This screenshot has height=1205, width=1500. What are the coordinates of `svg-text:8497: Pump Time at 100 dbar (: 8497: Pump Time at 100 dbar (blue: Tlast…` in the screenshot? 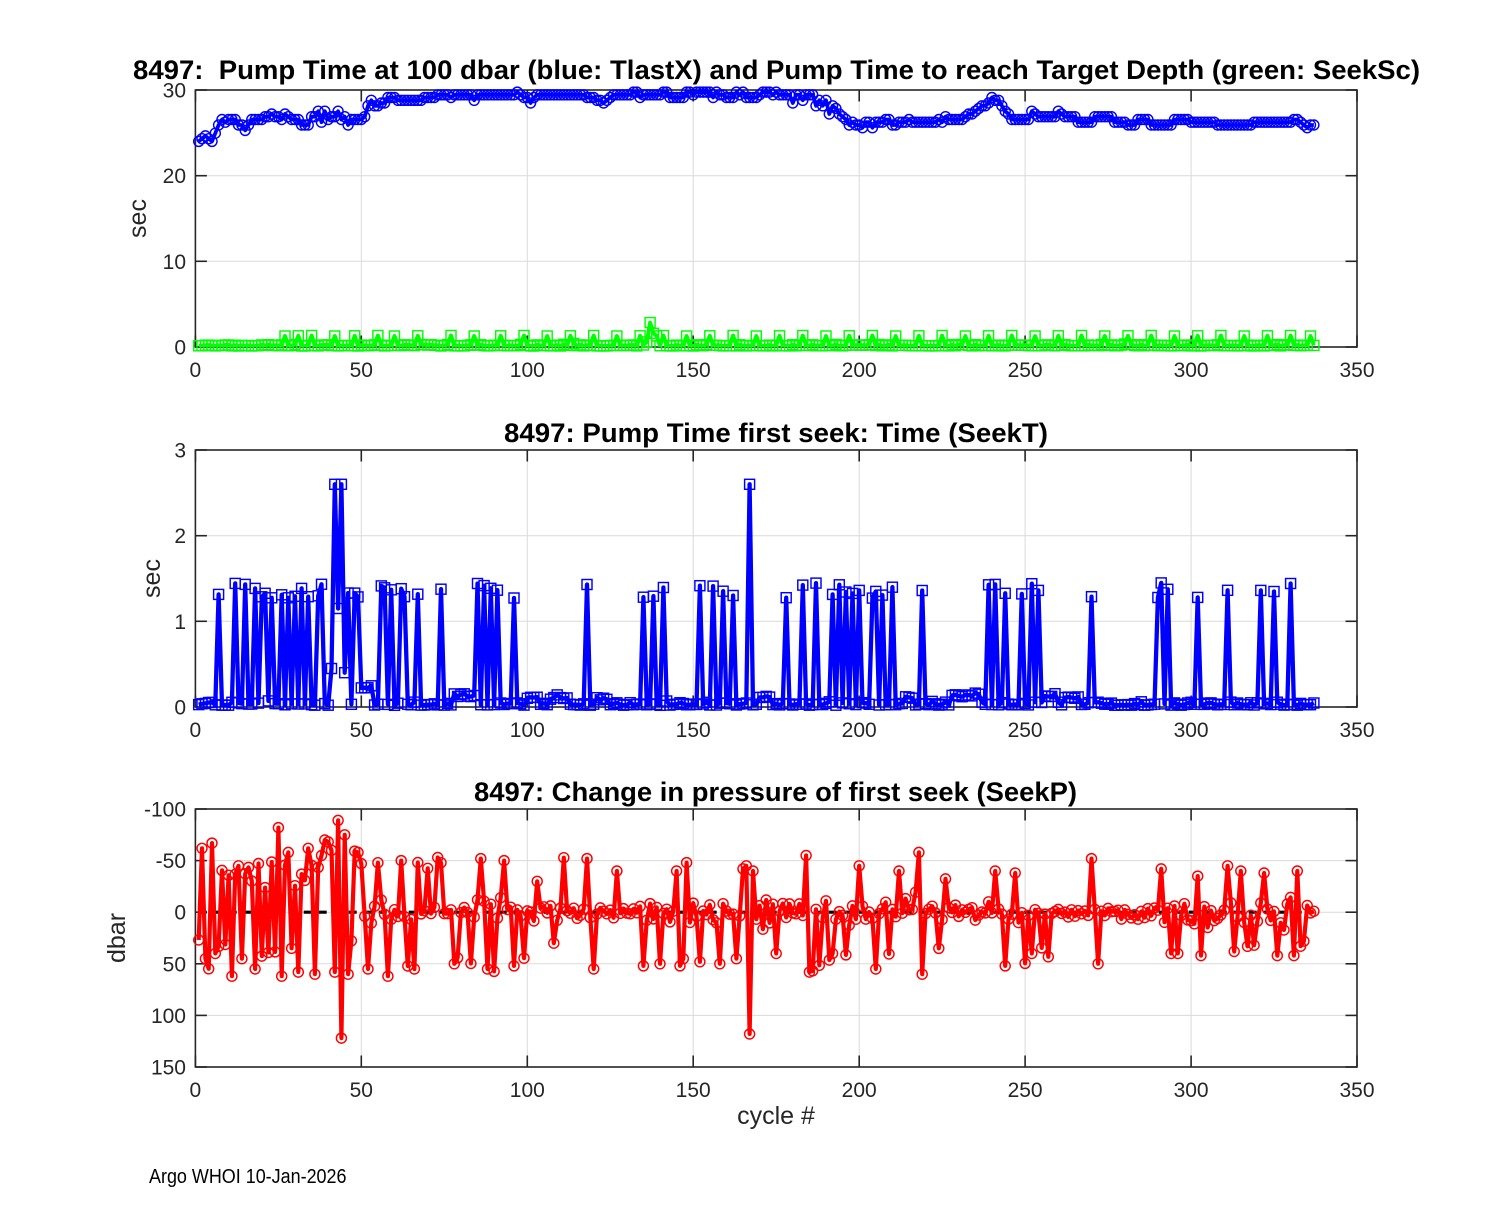 It's located at (776, 70).